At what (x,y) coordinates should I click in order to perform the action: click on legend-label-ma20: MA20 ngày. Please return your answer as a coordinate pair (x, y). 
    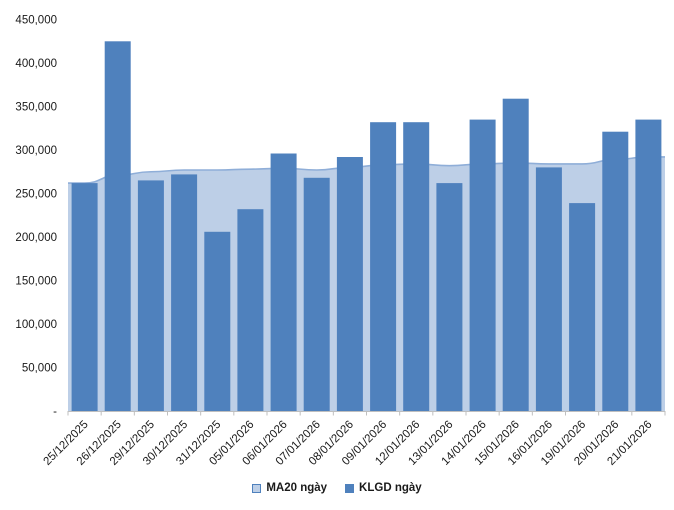
    Looking at the image, I should click on (297, 488).